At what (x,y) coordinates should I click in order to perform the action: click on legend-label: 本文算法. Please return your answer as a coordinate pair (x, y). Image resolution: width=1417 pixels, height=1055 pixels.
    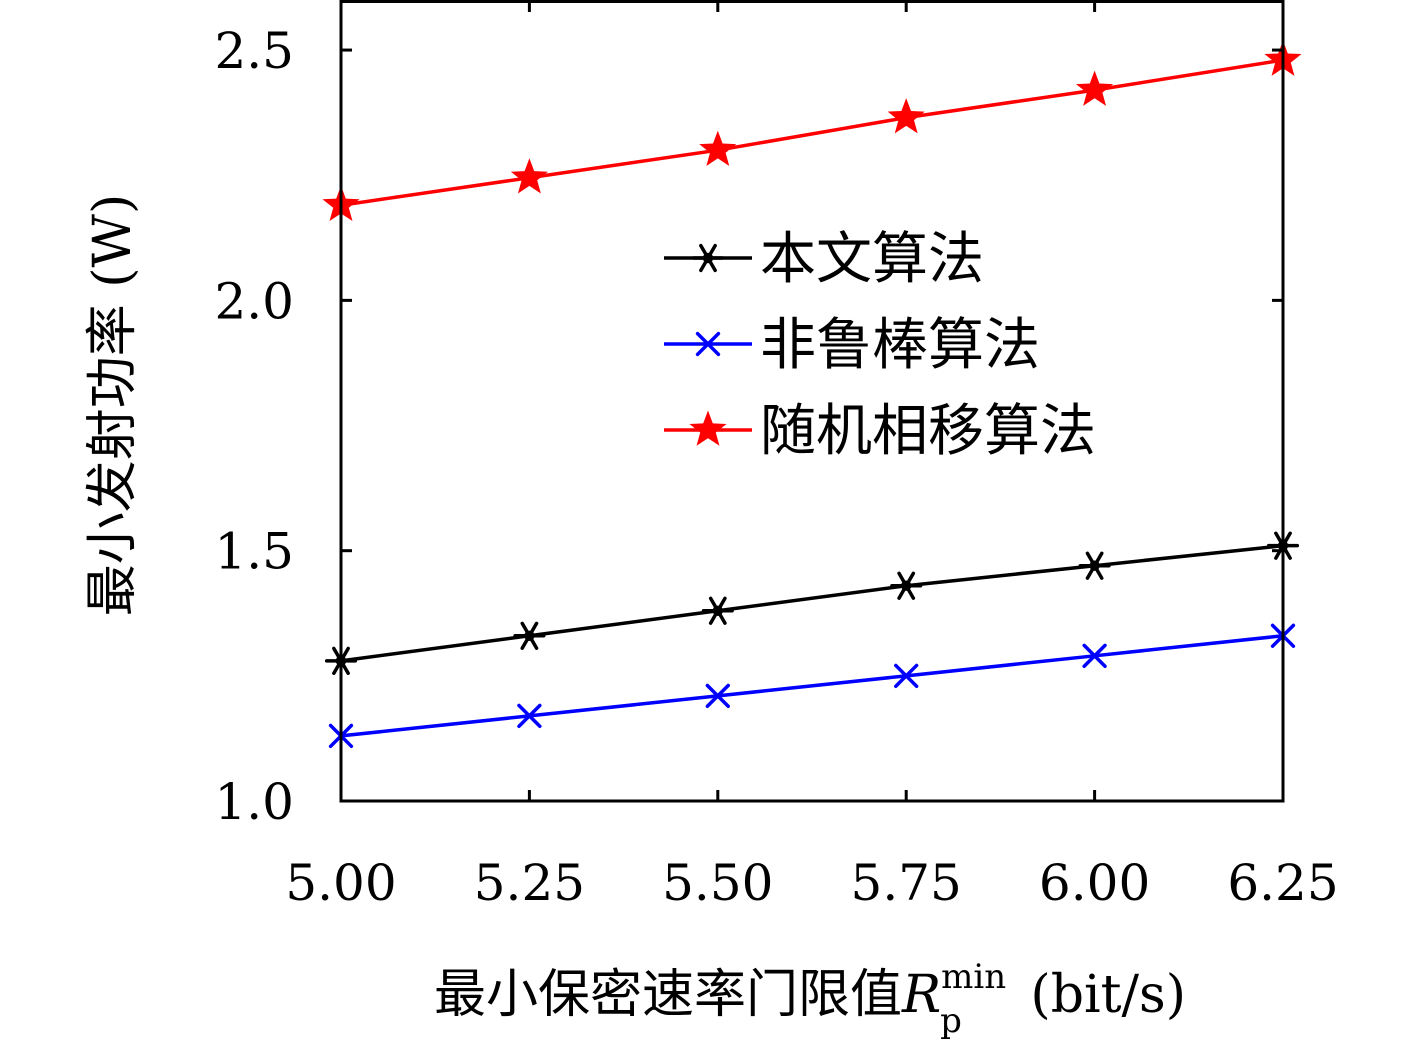
    Looking at the image, I should click on (872, 259).